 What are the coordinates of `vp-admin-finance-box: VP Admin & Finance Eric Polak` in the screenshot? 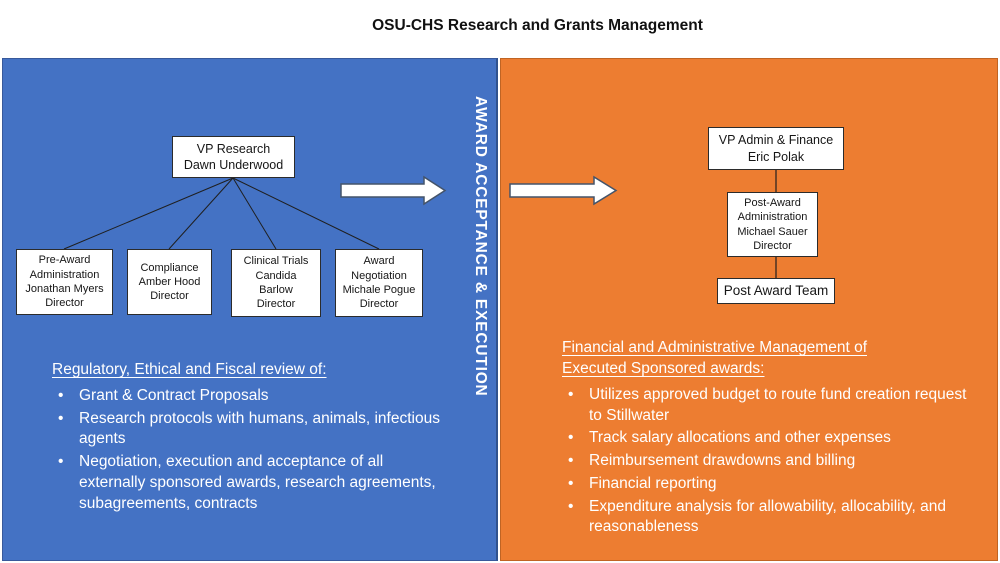 It's located at (776, 148).